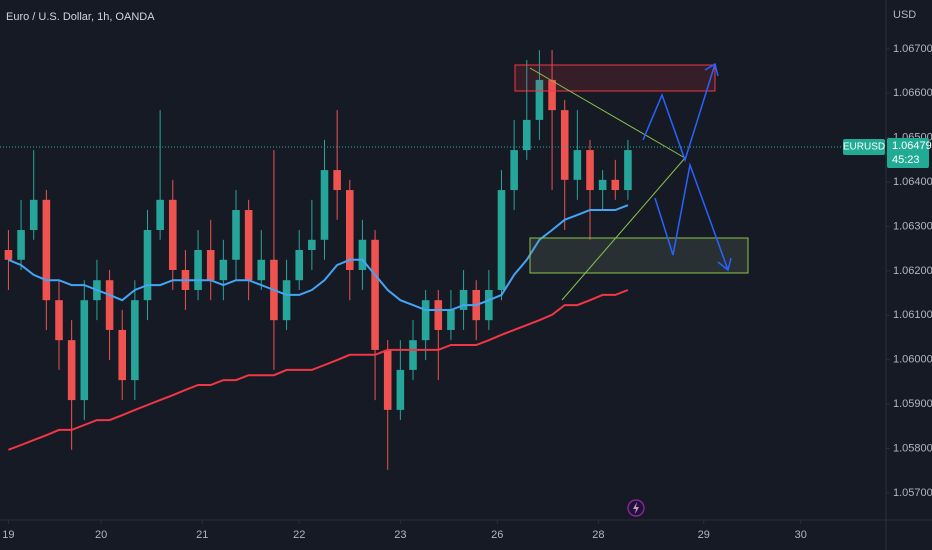  I want to click on price-badge, so click(908, 152).